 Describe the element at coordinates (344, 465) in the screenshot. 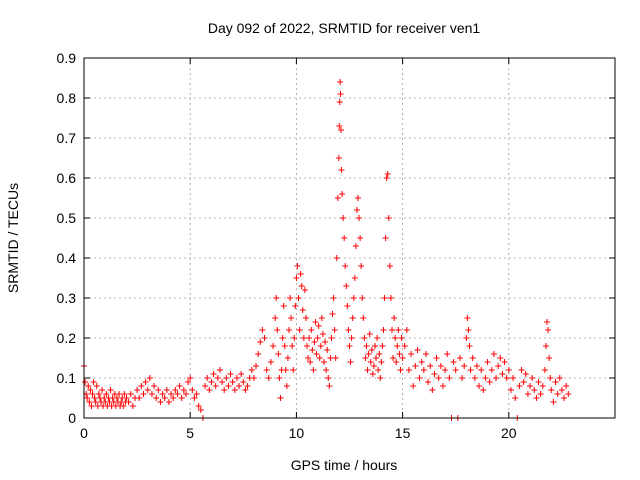

I see `x-axis-label: GPS time / hours` at that location.